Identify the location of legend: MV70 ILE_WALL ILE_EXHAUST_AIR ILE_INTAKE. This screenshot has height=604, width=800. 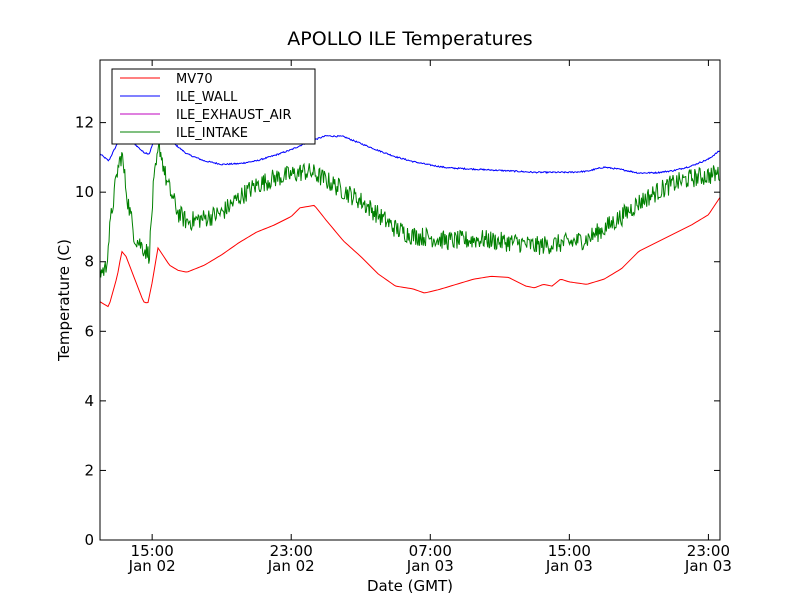
(213, 106).